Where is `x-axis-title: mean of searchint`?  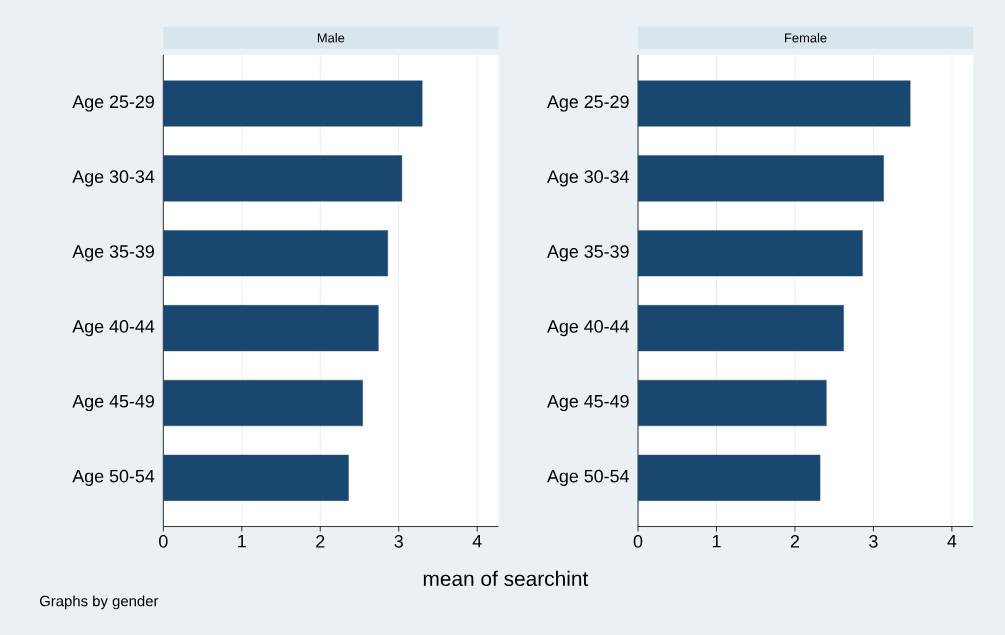
x-axis-title: mean of searchint is located at coordinates (506, 578).